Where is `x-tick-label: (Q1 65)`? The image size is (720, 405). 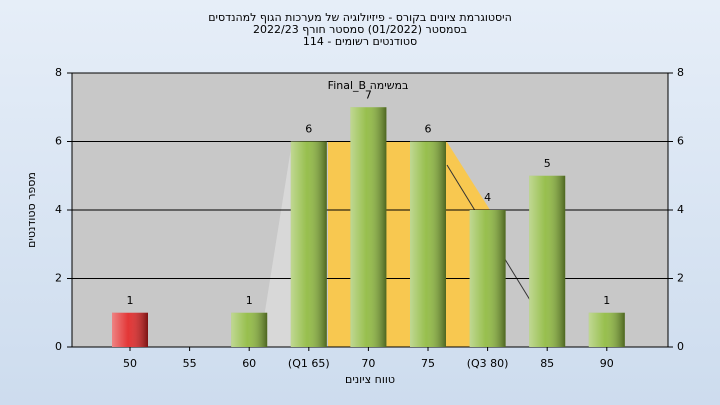
x-tick-label: (Q1 65) is located at coordinates (309, 363).